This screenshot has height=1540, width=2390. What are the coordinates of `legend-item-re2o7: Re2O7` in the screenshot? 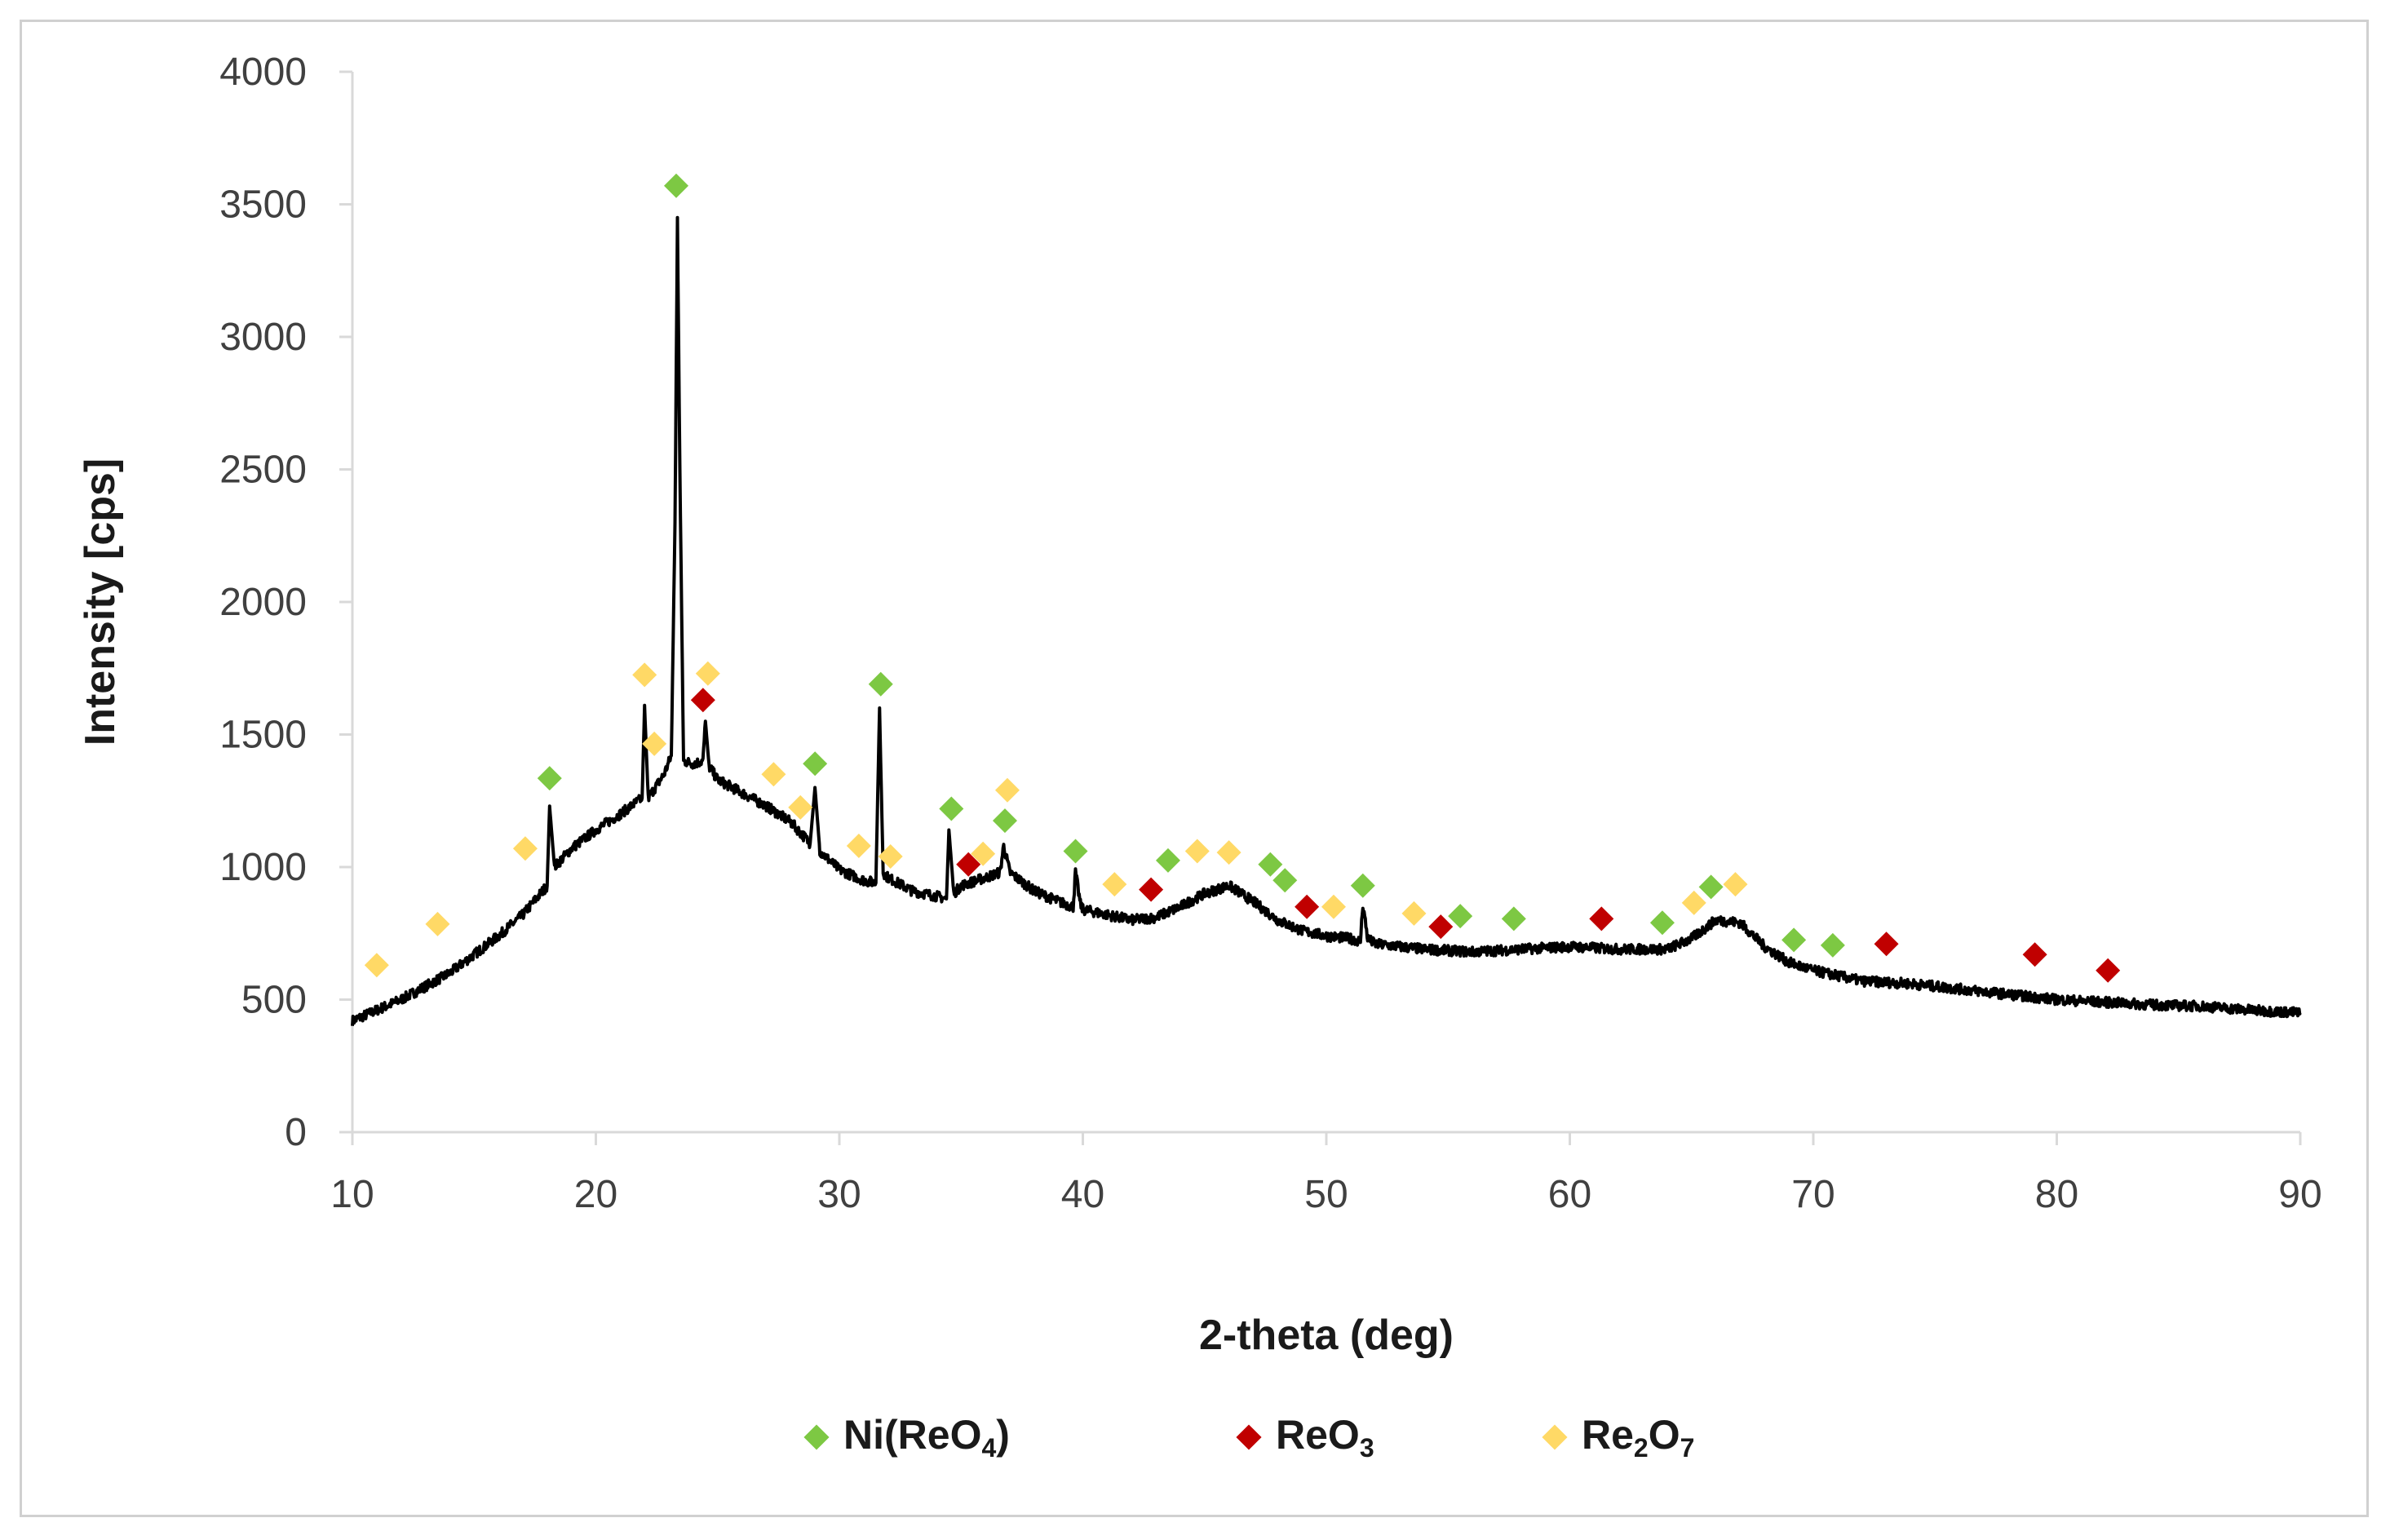 It's located at (1619, 1437).